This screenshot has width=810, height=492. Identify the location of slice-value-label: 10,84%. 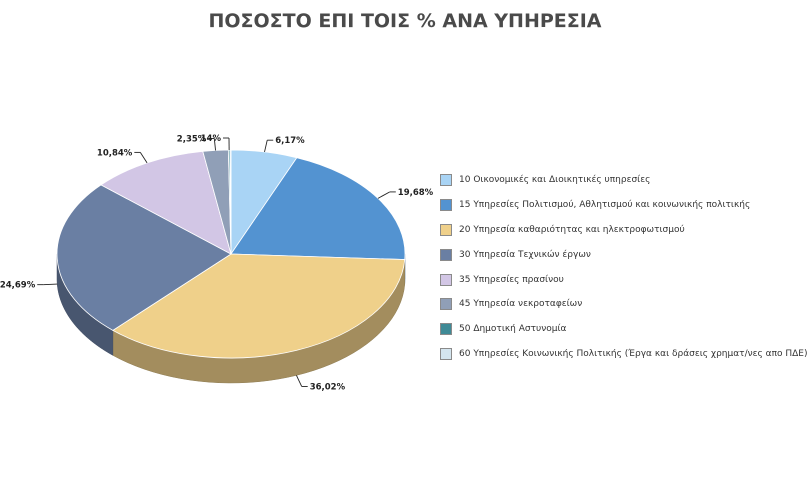
(115, 153).